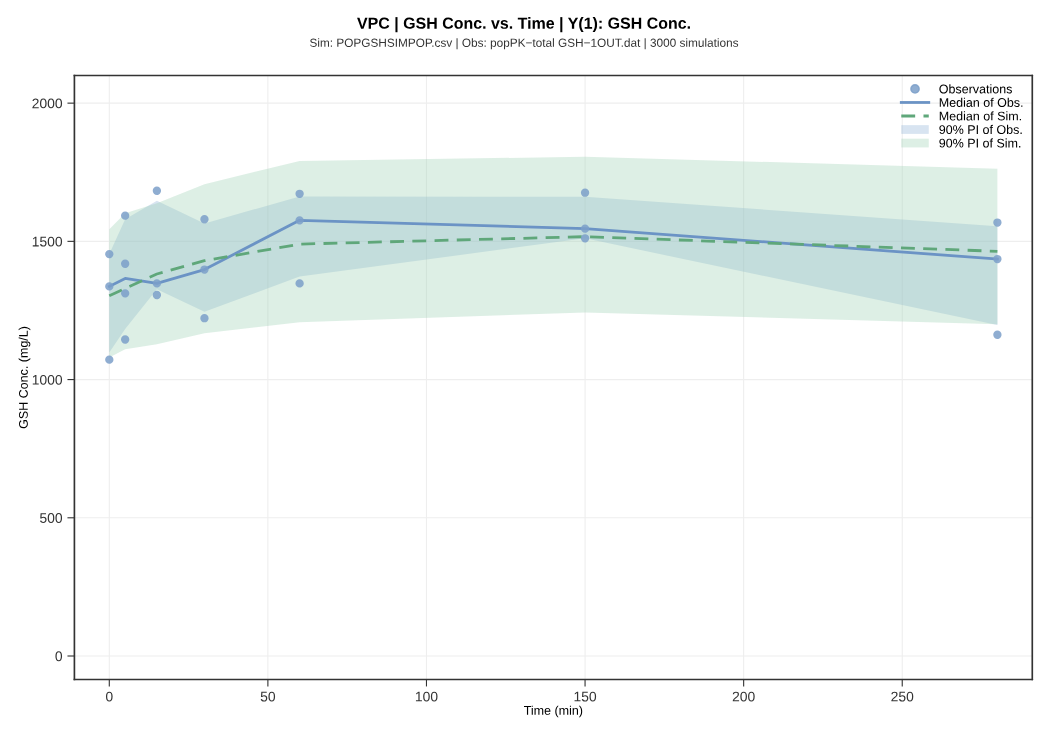  Describe the element at coordinates (980, 129) in the screenshot. I see `legend-label: 90% PI of Obs.` at that location.